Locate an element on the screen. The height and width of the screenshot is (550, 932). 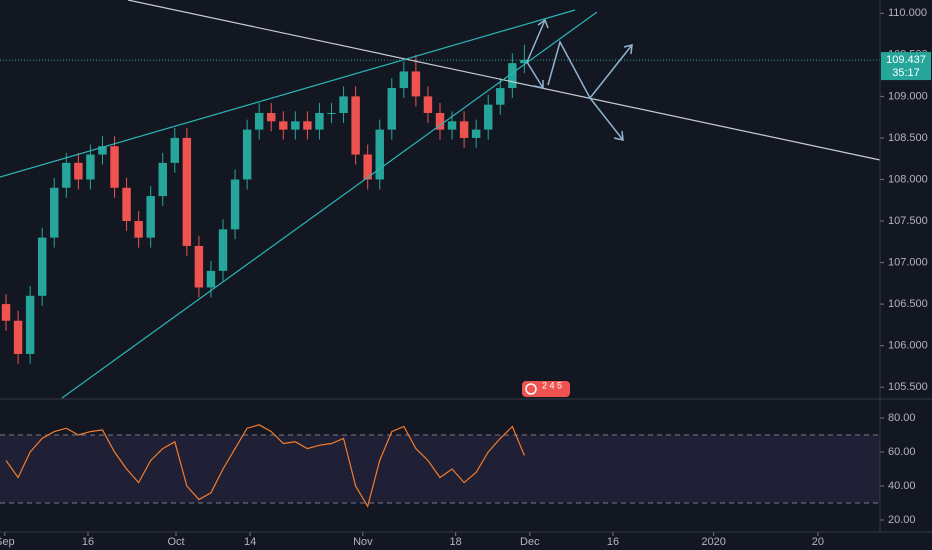
x-tick-label: Oct is located at coordinates (175, 542).